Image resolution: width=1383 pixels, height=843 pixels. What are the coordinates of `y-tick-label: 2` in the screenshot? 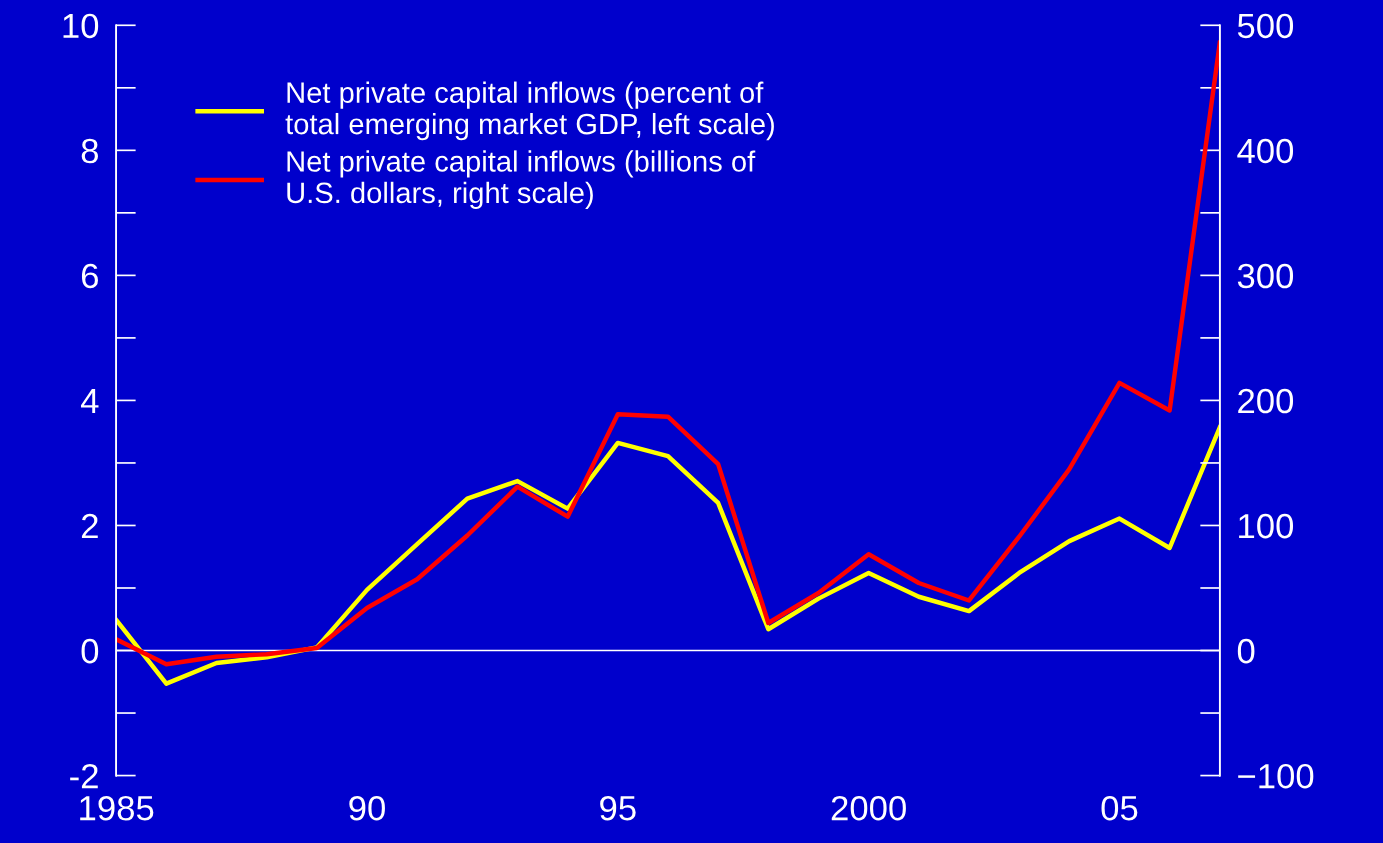 It's located at (89, 526).